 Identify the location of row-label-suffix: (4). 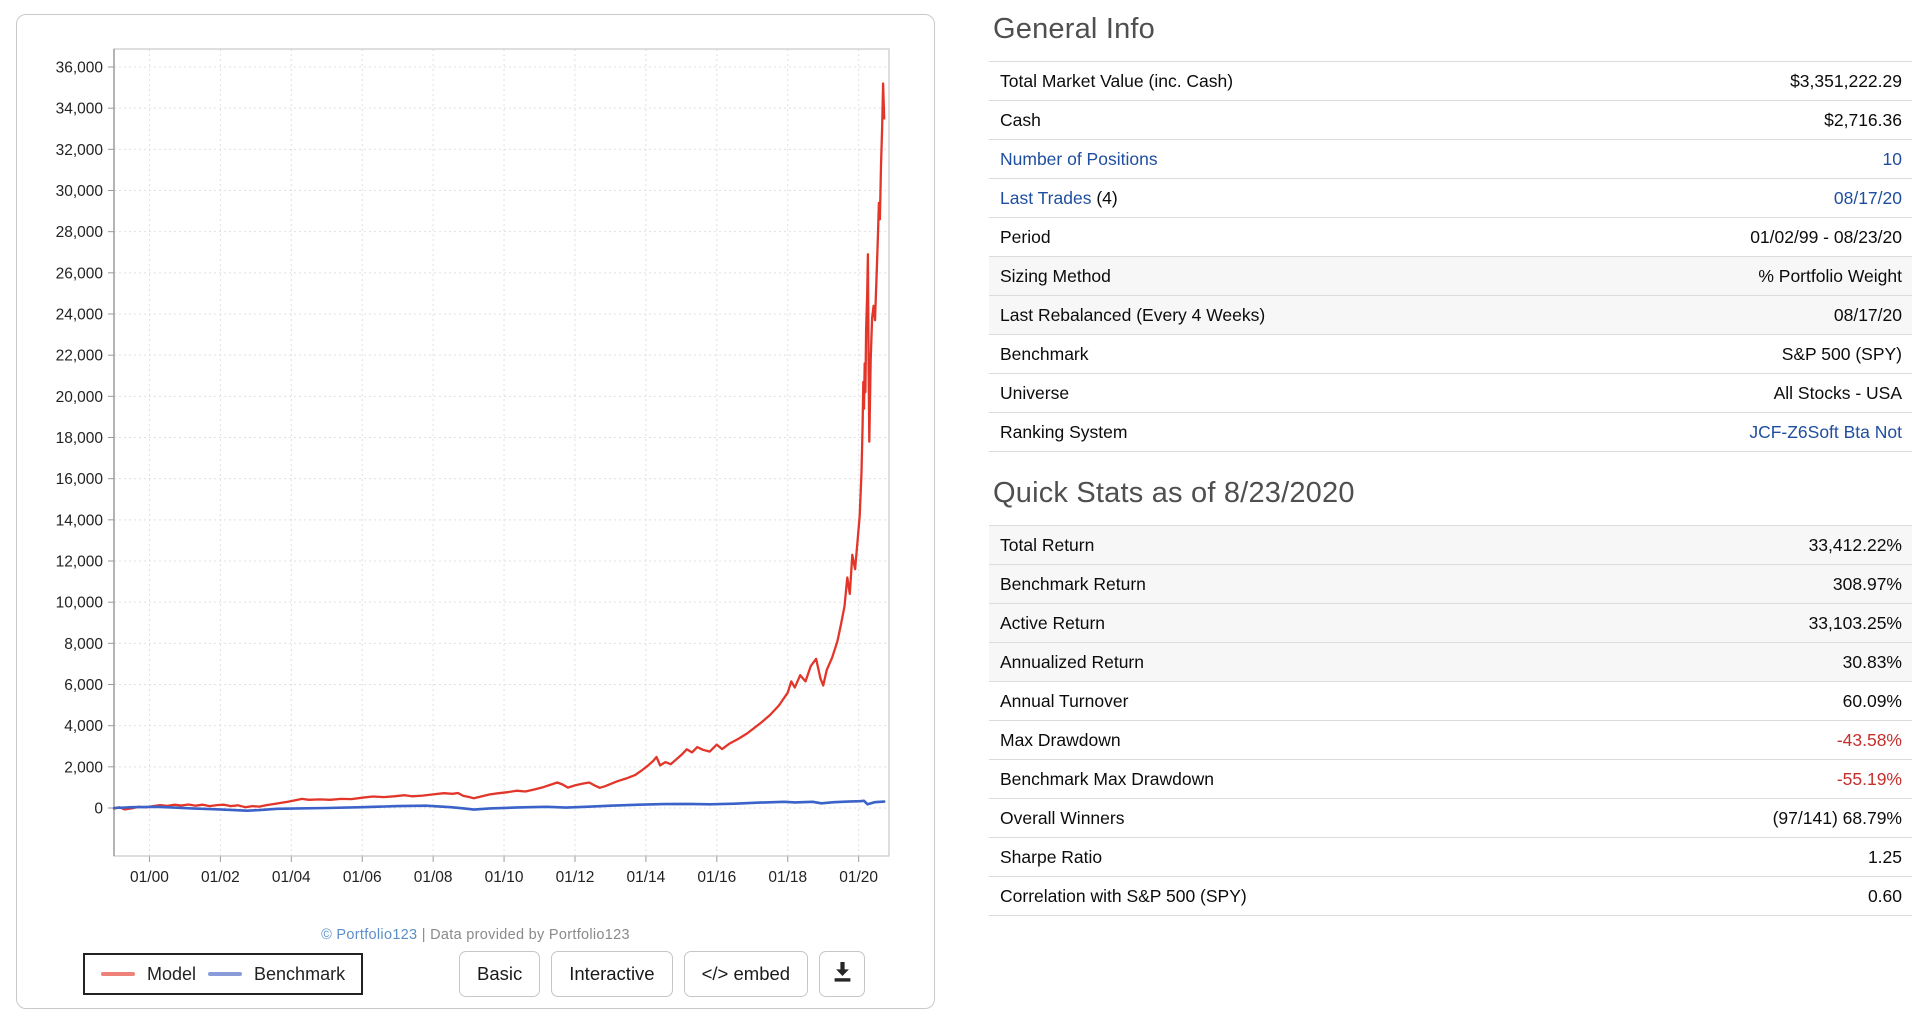
(1104, 197).